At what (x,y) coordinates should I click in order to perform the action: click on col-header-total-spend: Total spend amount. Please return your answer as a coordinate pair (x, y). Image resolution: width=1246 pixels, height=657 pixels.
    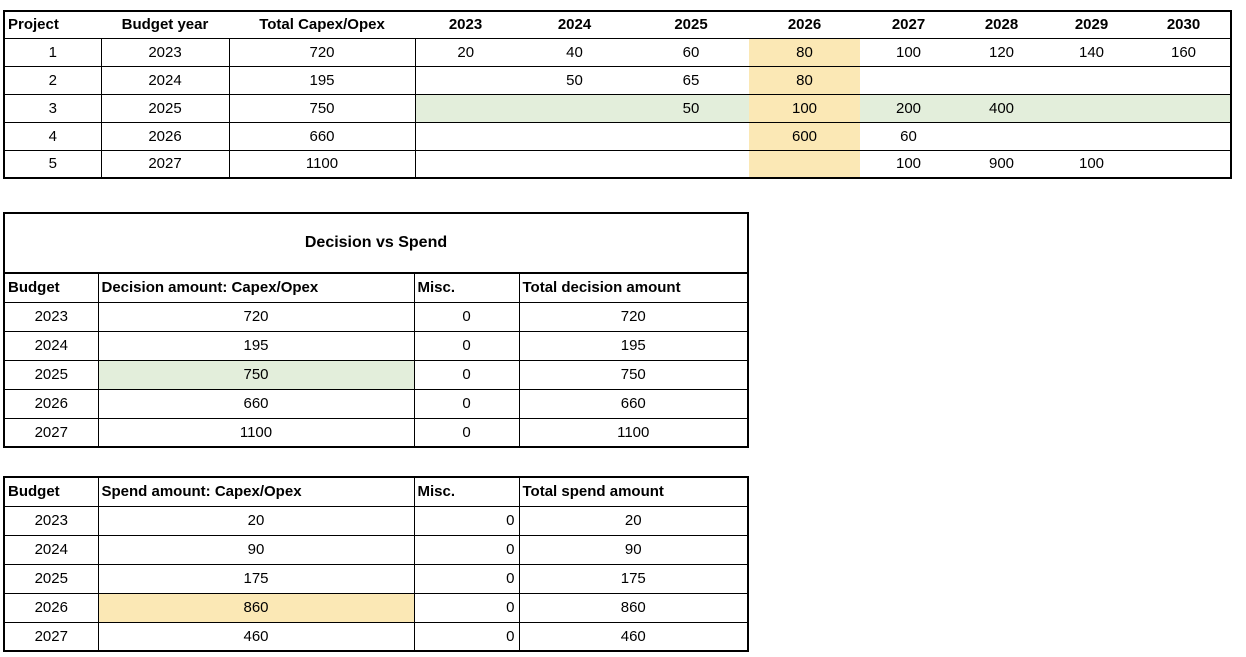
    Looking at the image, I should click on (633, 491).